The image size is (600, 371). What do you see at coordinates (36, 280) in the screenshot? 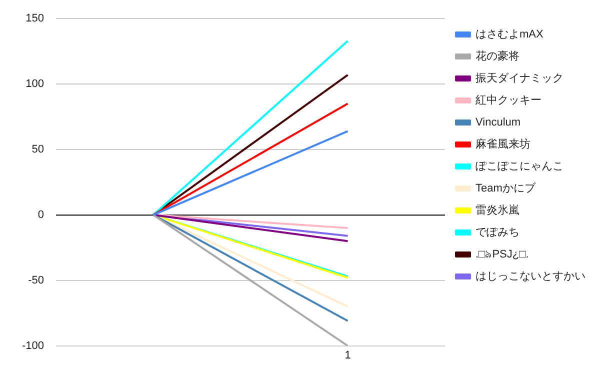
I see `y-tick-label: -50` at bounding box center [36, 280].